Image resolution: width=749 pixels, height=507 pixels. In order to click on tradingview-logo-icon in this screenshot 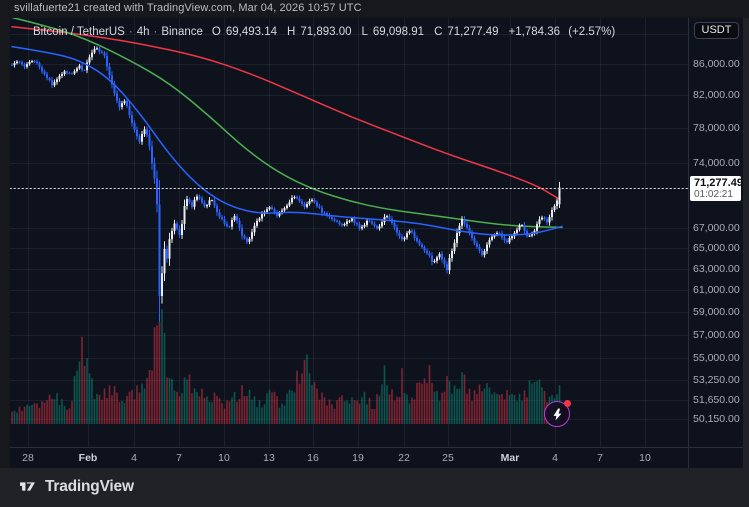, I will do `click(27, 486)`.